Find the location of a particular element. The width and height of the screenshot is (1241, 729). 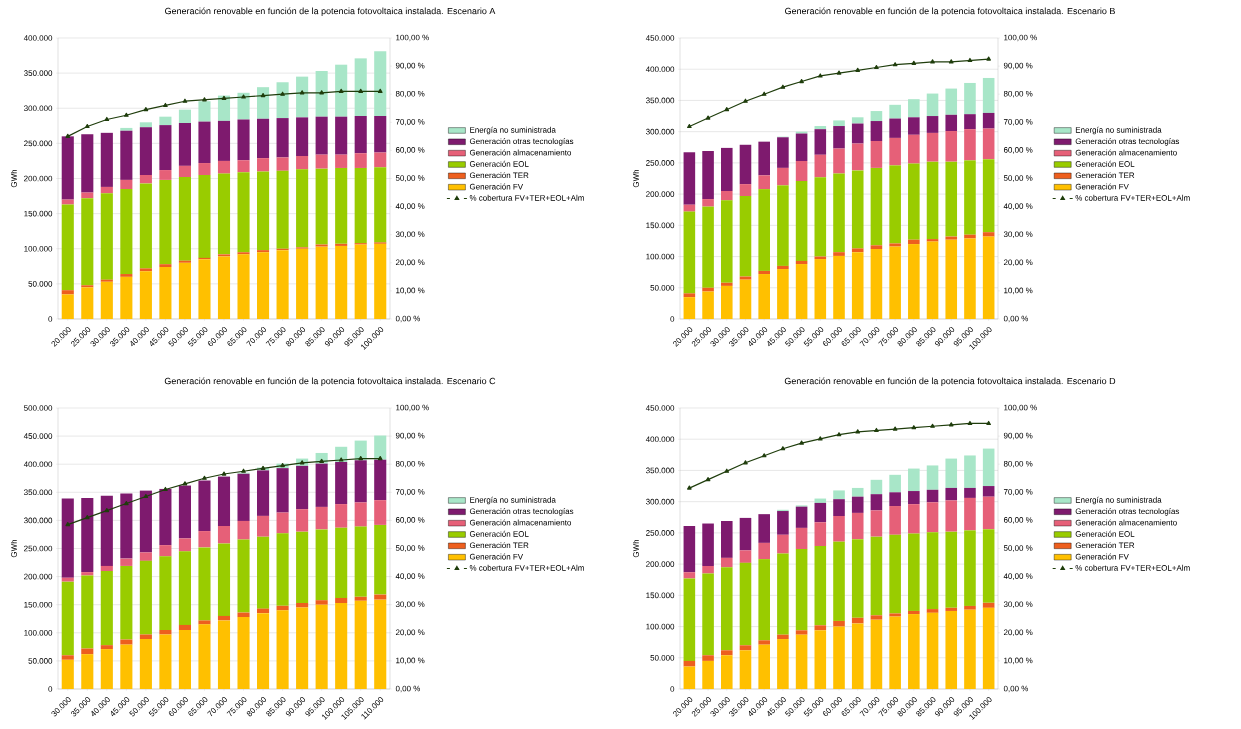

chart-title: Generación renovable en función de la potencia fotovoltaica instalada. Escenario A is located at coordinates (330, 11).